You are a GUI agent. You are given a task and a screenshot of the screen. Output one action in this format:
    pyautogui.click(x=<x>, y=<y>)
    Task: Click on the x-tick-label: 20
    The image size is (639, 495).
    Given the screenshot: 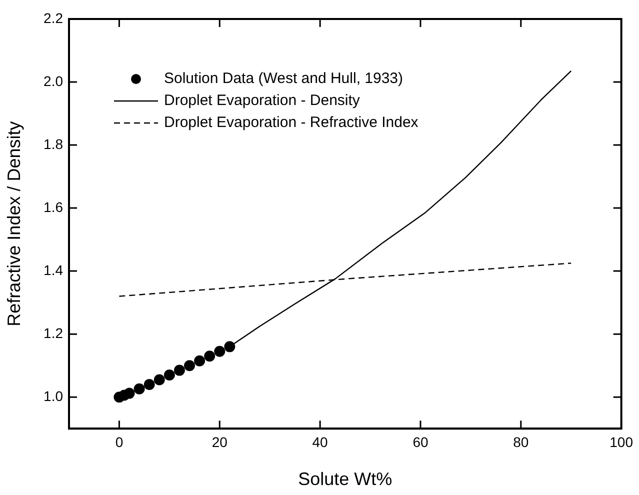 What is the action you would take?
    pyautogui.click(x=220, y=442)
    